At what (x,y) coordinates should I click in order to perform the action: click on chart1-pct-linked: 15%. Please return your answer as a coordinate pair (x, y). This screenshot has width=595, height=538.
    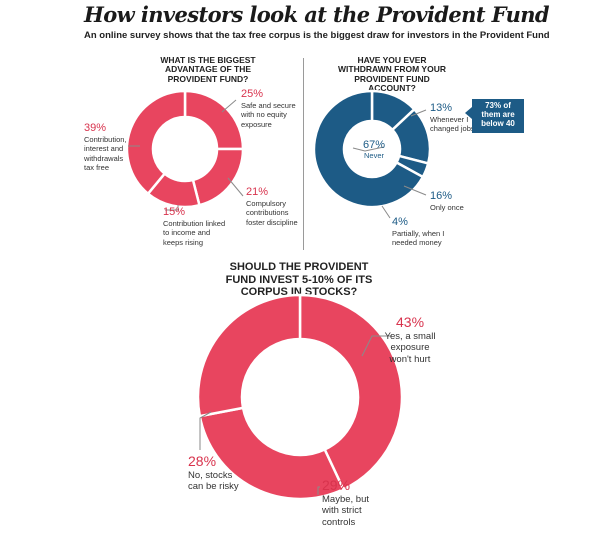
    Looking at the image, I should click on (174, 212).